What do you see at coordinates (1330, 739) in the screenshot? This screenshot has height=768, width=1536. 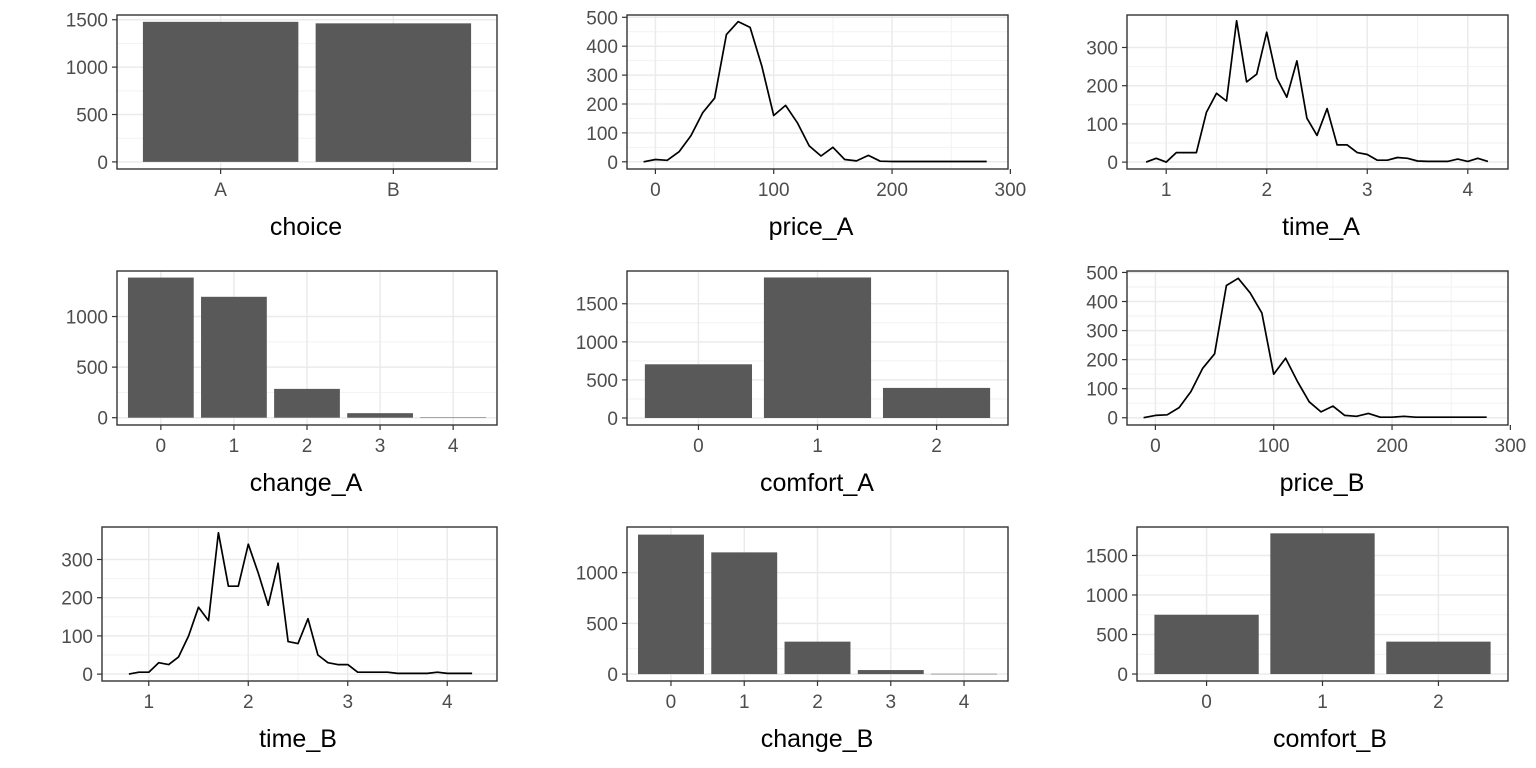 I see `axis-title-comfort-b: comfort_B` at bounding box center [1330, 739].